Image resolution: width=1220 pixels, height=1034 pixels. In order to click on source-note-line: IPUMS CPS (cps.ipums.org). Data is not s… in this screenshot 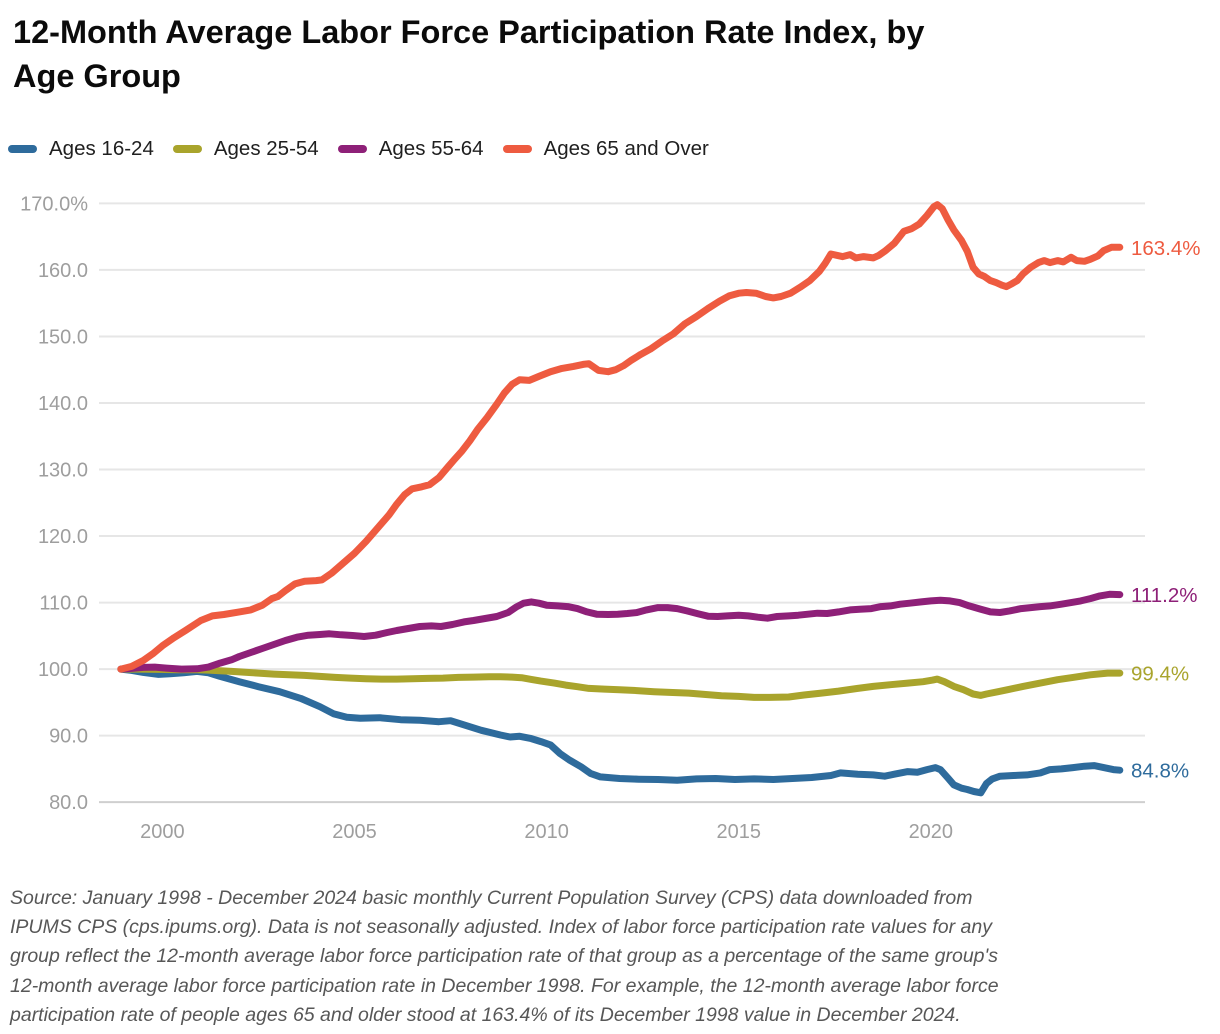, I will do `click(501, 927)`.